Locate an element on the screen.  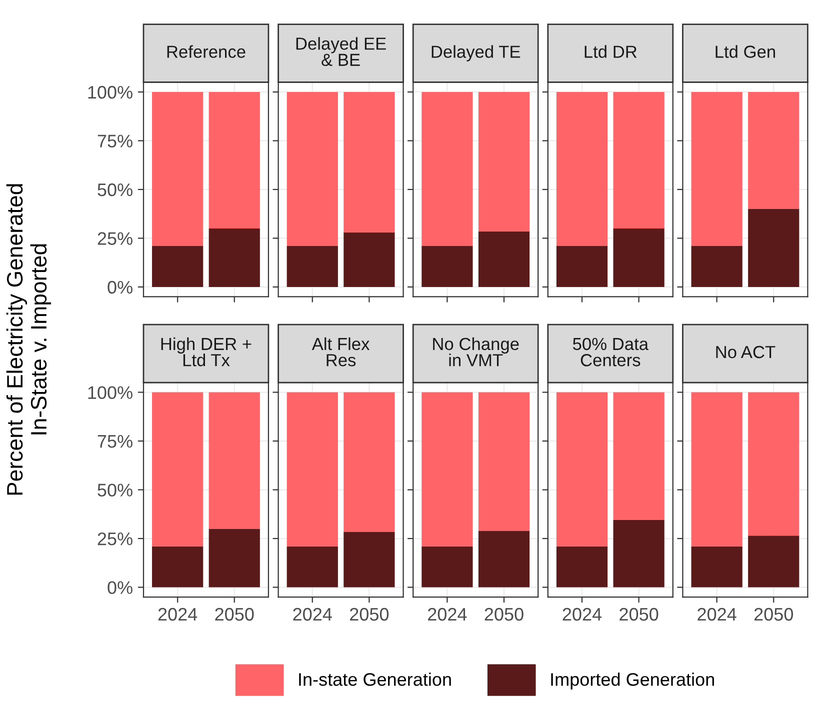
y-axis-title: Percent of Electricity Generated In-State v. Imported is located at coordinates (29, 339).